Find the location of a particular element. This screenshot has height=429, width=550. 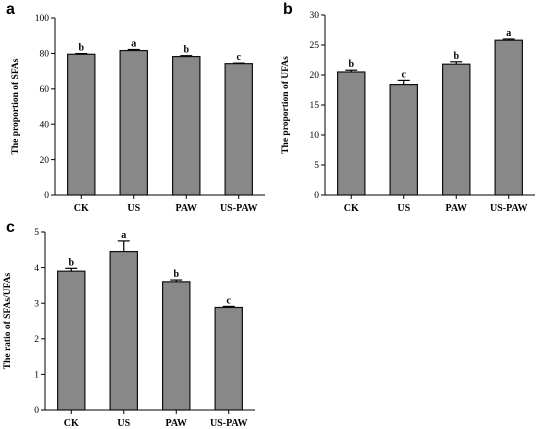

panel-label: a is located at coordinates (10, 9).